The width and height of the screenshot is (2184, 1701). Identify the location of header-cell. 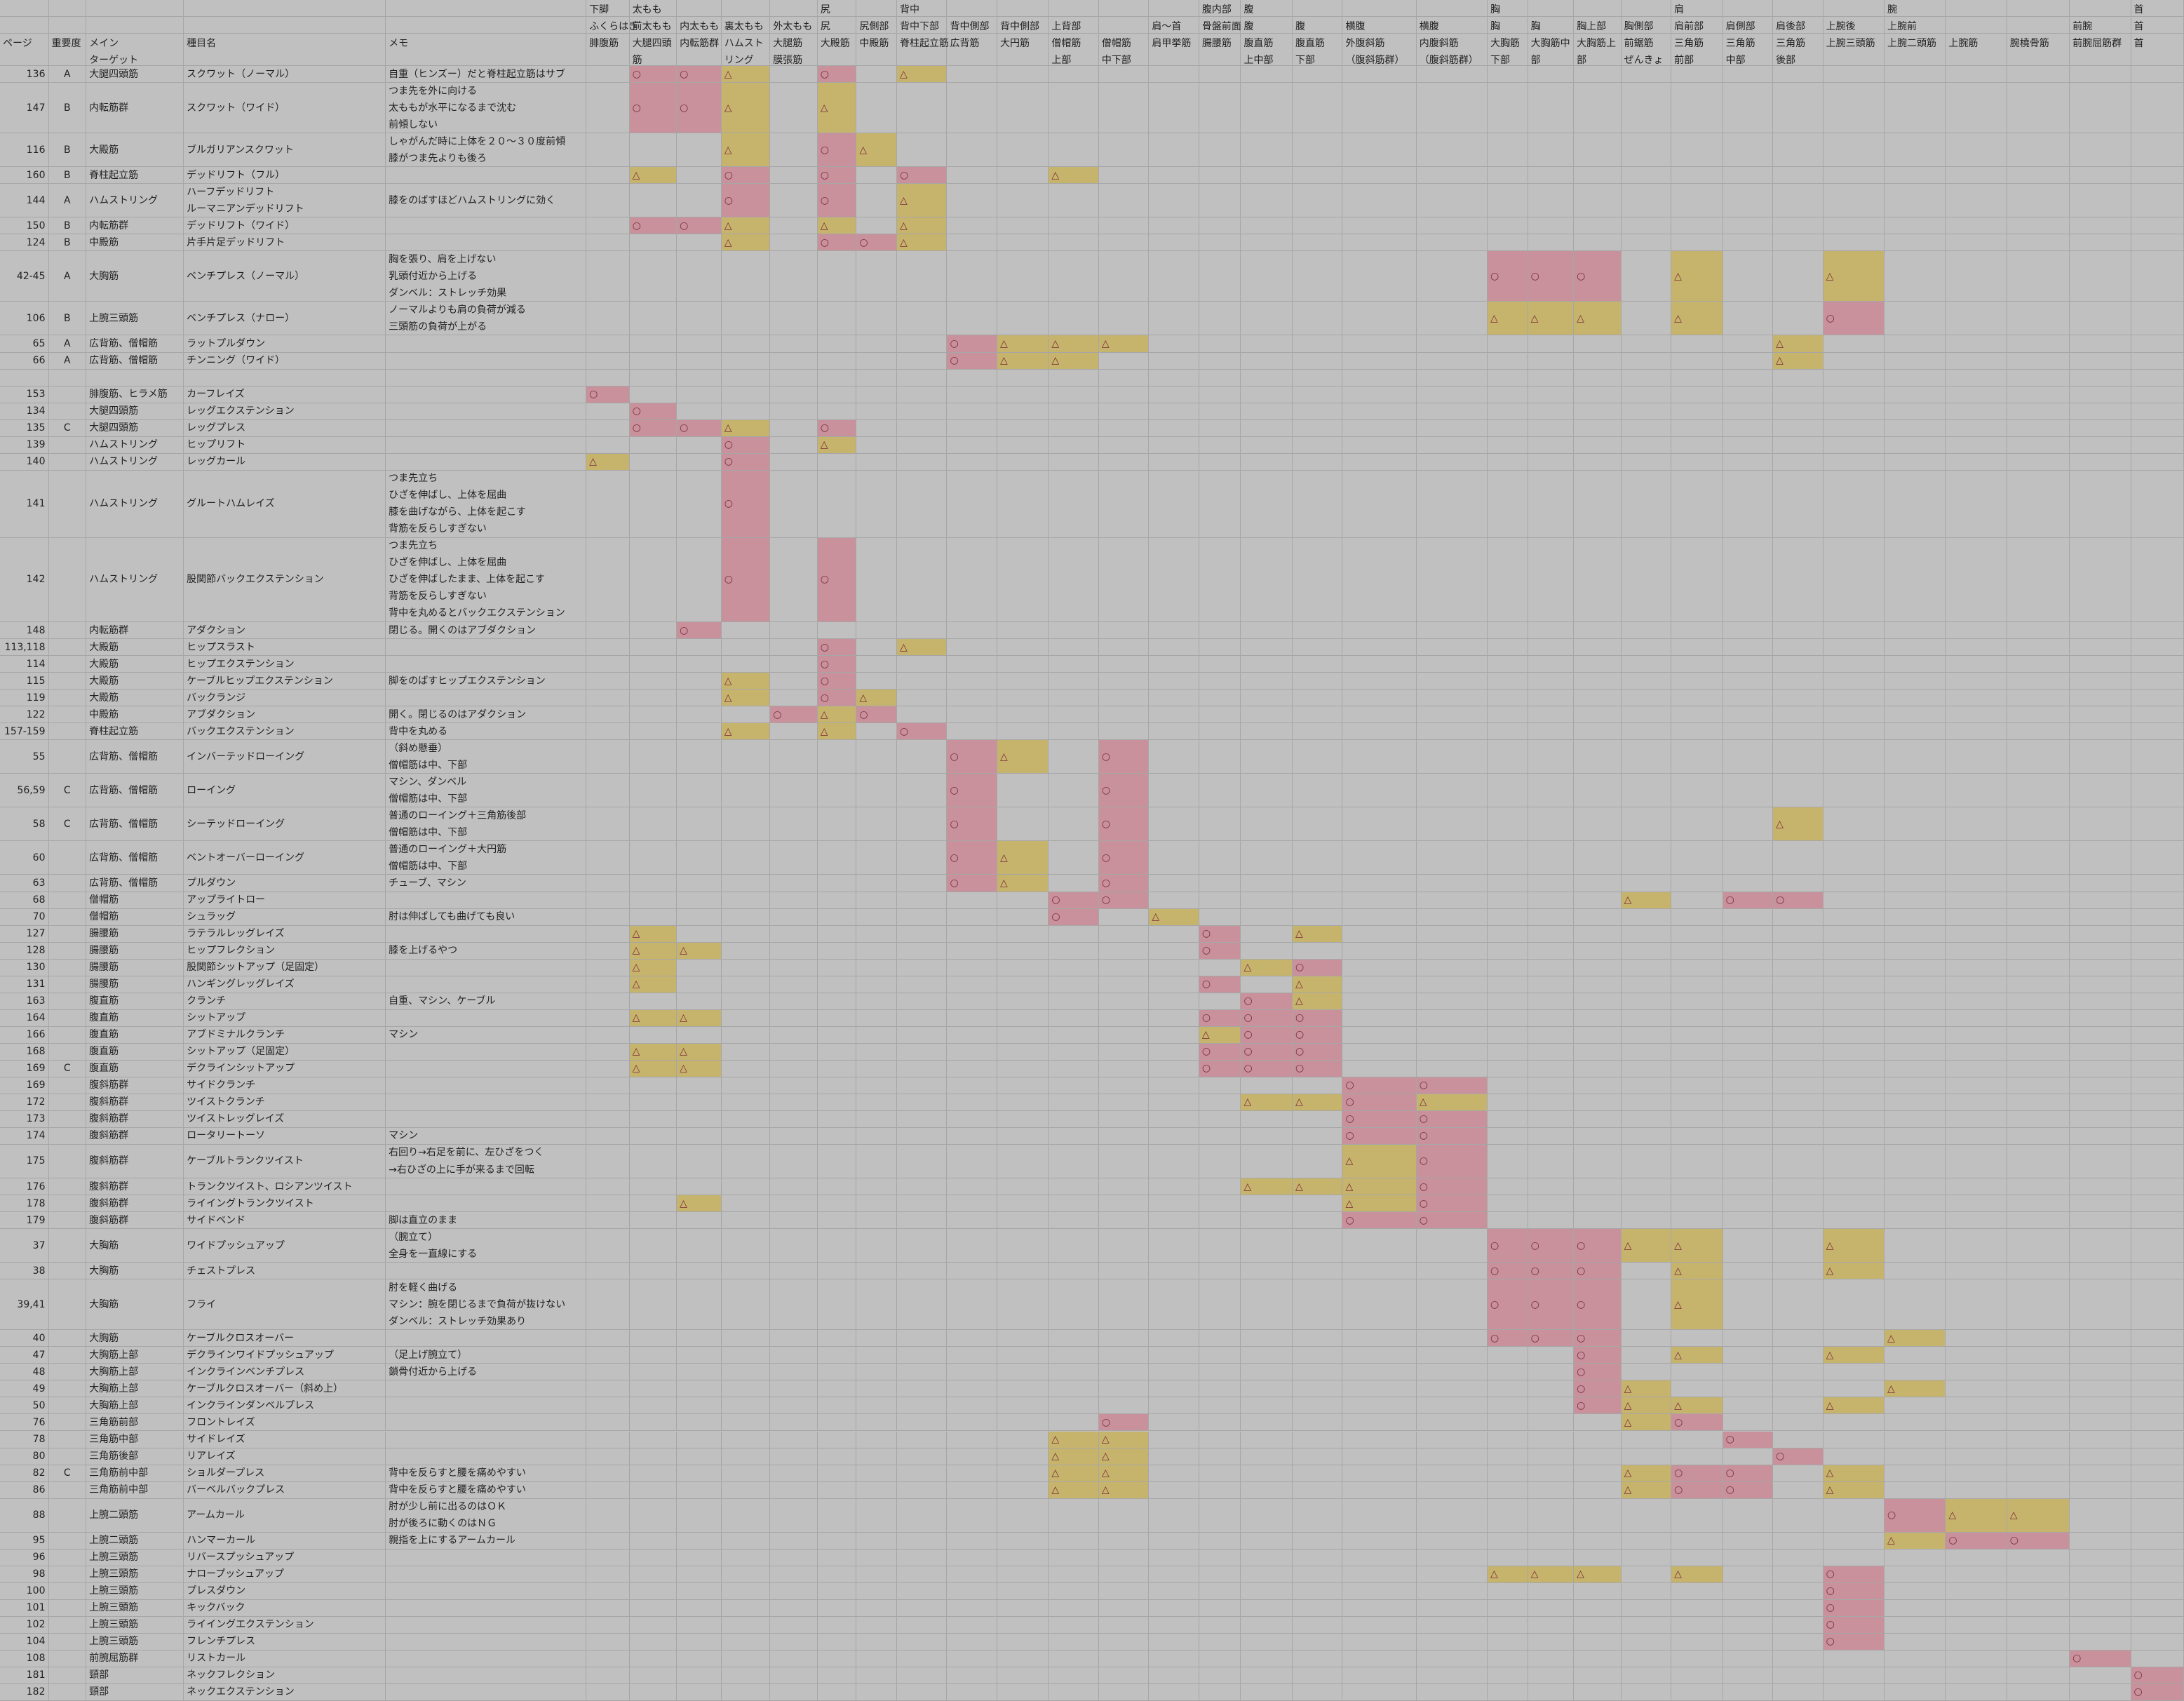
(1174, 8).